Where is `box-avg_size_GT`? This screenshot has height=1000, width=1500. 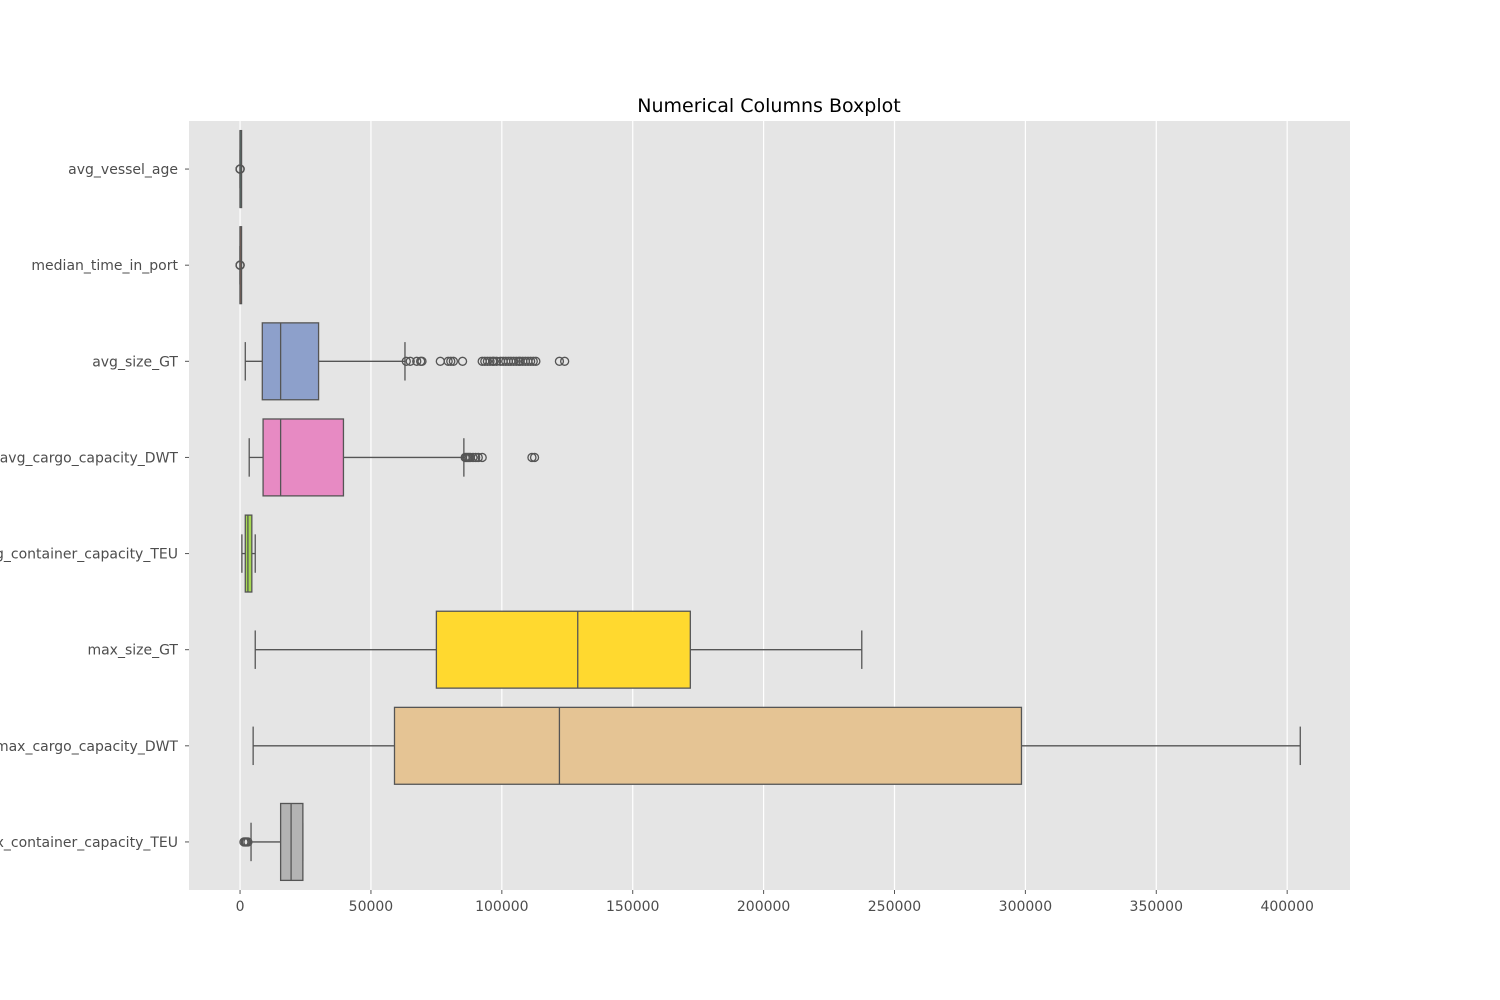
box-avg_size_GT is located at coordinates (407, 361).